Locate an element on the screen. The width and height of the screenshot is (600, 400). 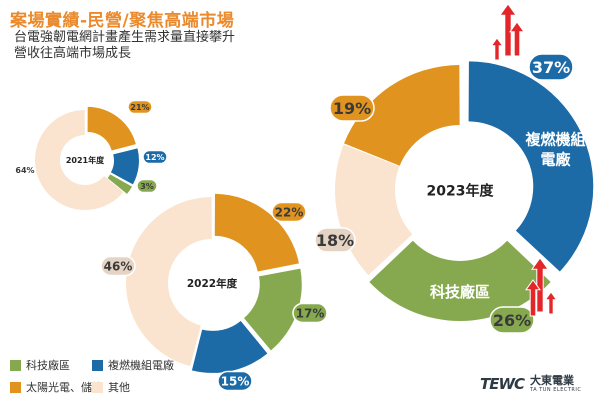
subtitle-line: 台電強韌電網計畫產生需求量直接攀升 is located at coordinates (125, 37).